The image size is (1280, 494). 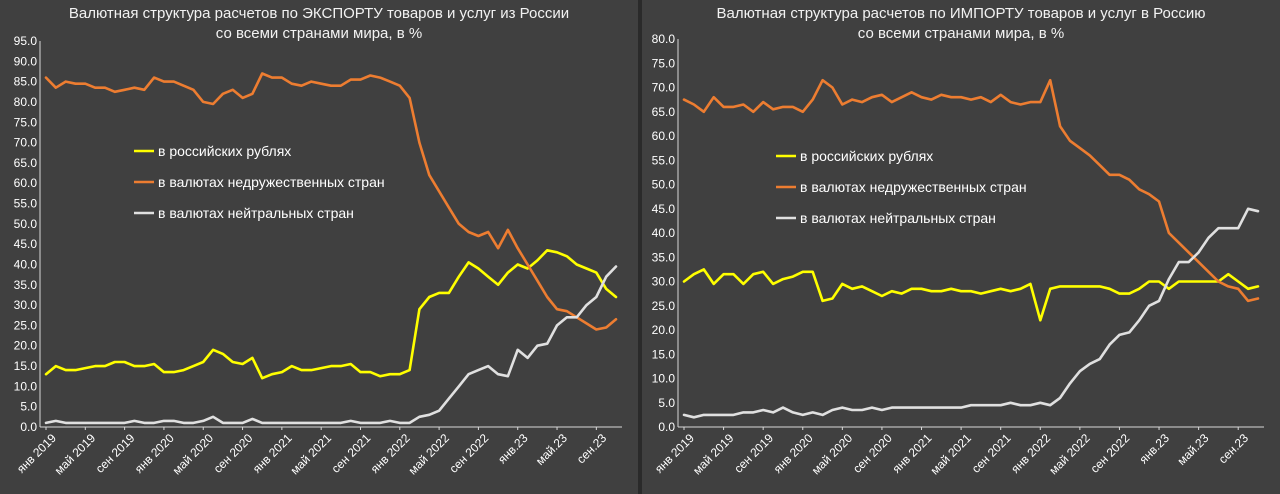 What do you see at coordinates (26, 82) in the screenshot?
I see `y-tick-label: 85.0` at bounding box center [26, 82].